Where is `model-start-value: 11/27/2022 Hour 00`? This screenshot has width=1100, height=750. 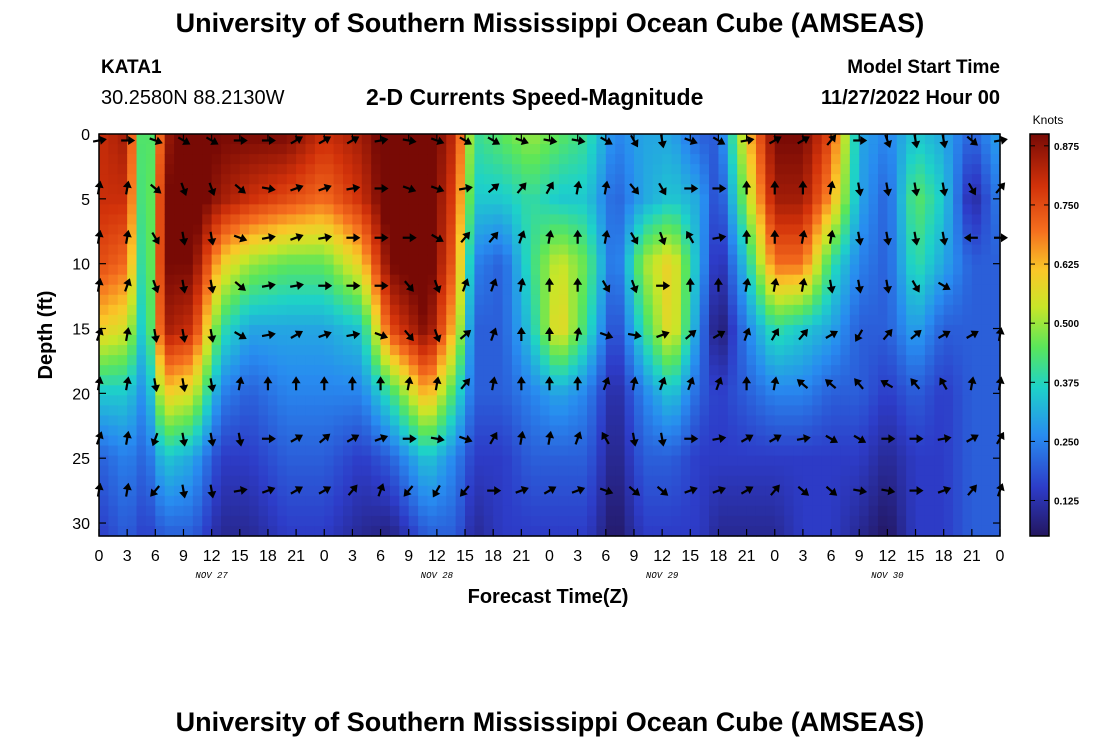
model-start-value: 11/27/2022 Hour 00 is located at coordinates (910, 98).